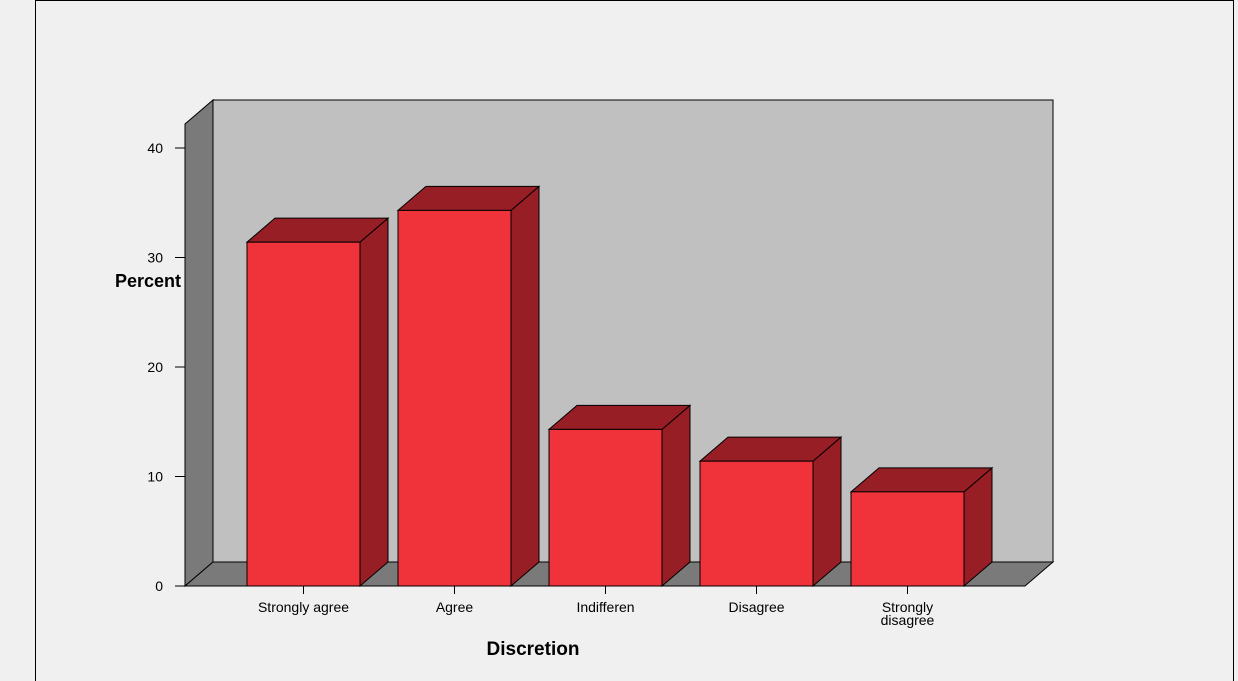  I want to click on x-tick-label-line: Indifferen, so click(605, 607).